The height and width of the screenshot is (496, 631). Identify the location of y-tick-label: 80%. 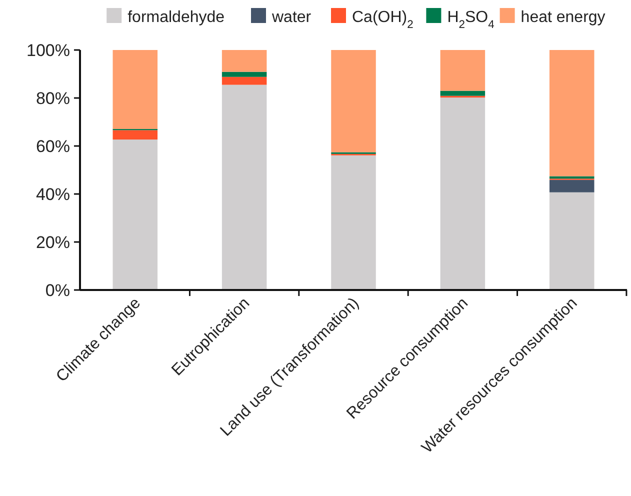
(53, 98).